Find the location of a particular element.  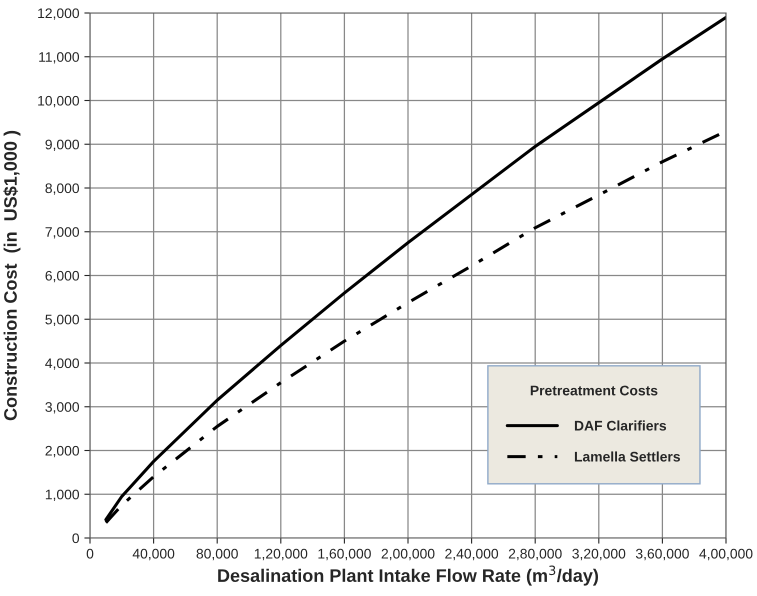

y-axis-title: Construction Cost (in US$1,000 ) is located at coordinates (11, 275).